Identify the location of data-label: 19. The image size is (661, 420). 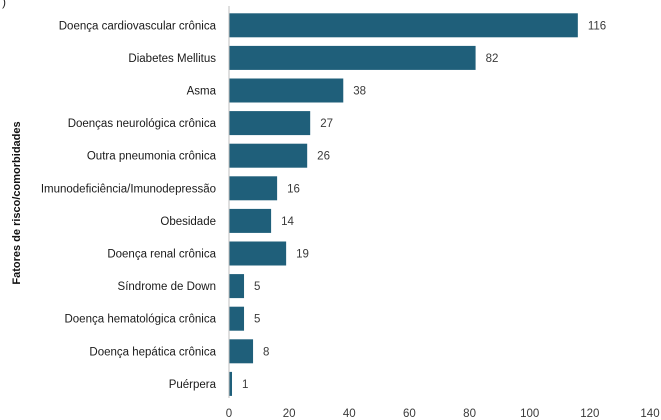
(302, 255).